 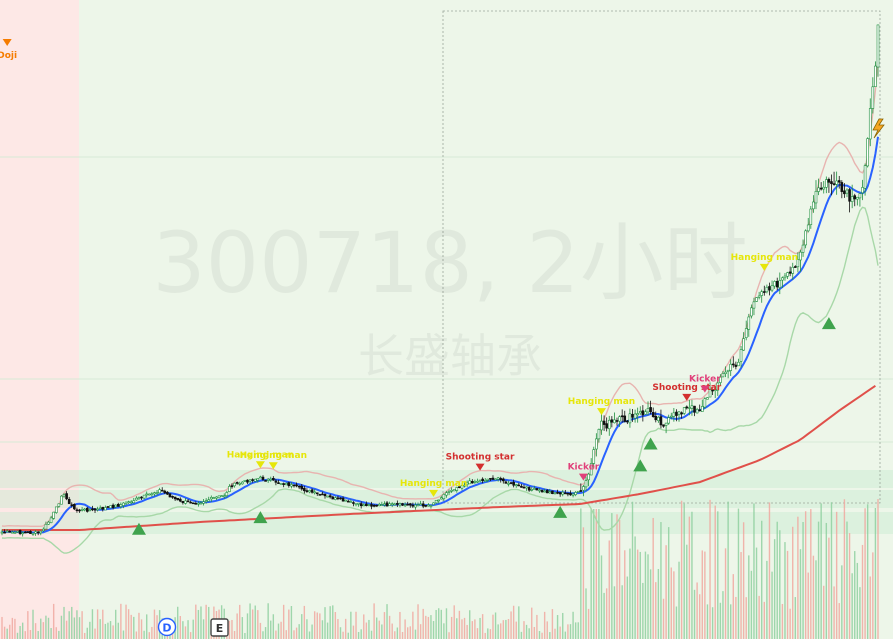 I want to click on dividend-marker: D, so click(x=167, y=627).